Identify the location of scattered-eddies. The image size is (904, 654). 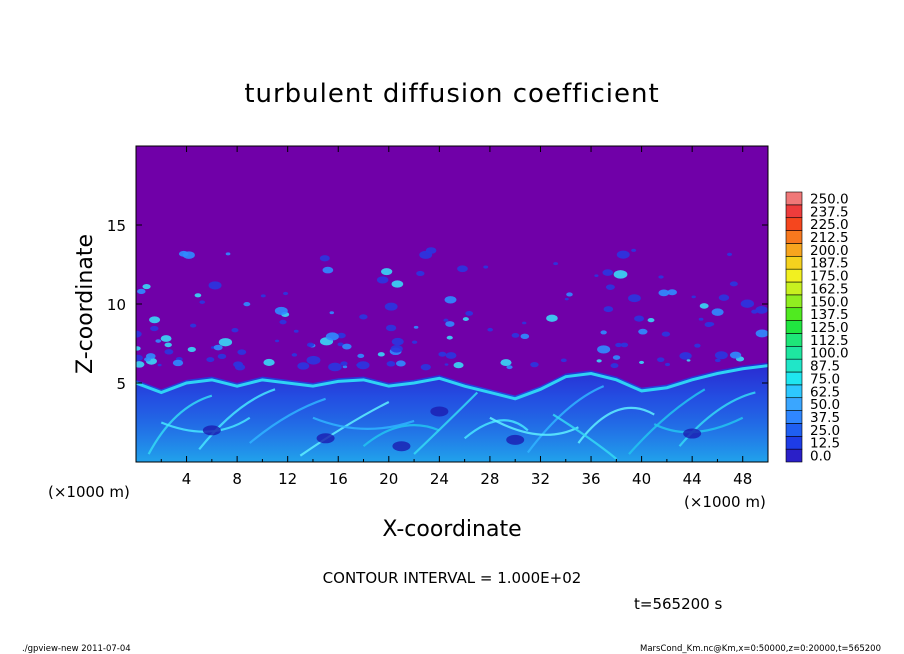
(452, 309).